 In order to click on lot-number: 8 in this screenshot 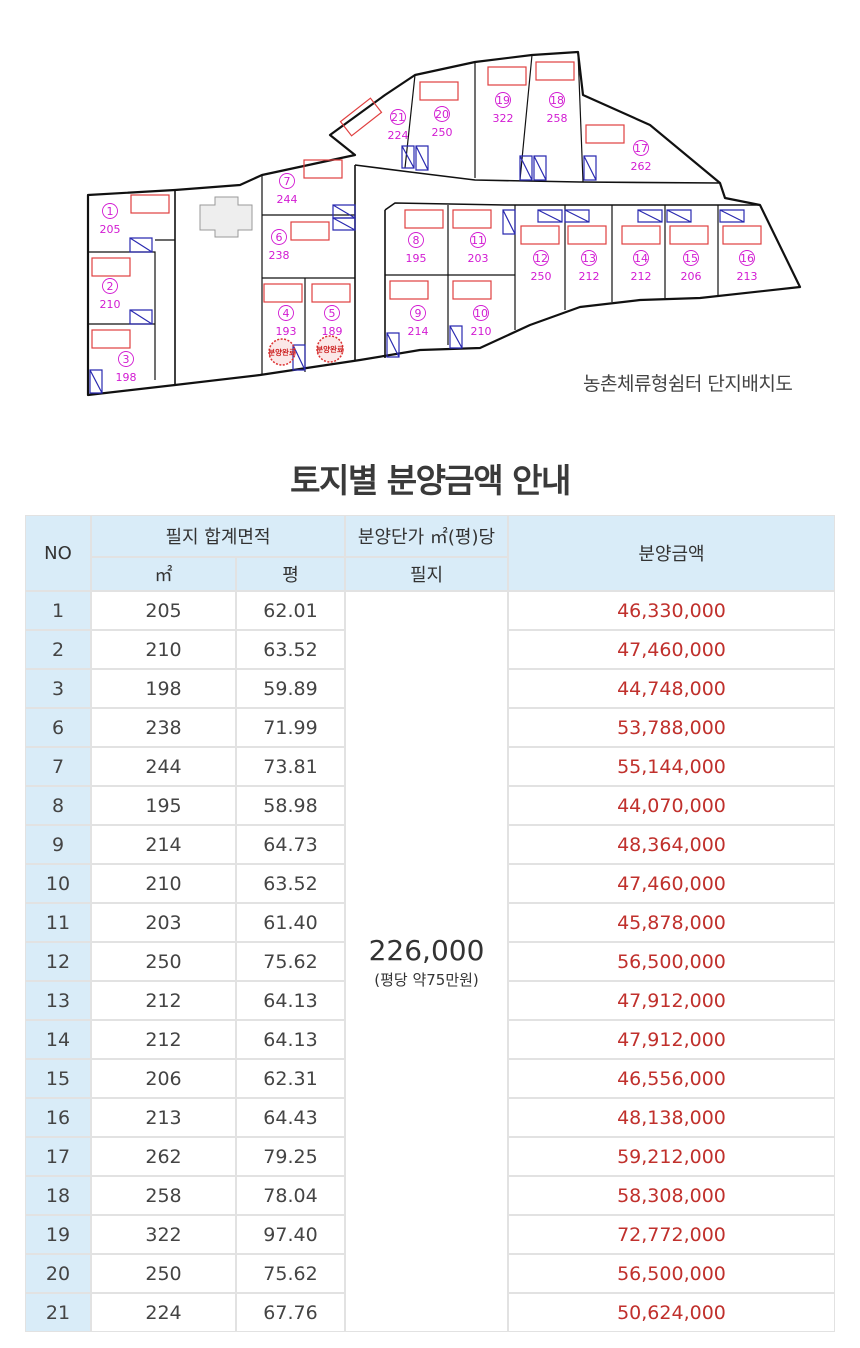, I will do `click(416, 240)`.